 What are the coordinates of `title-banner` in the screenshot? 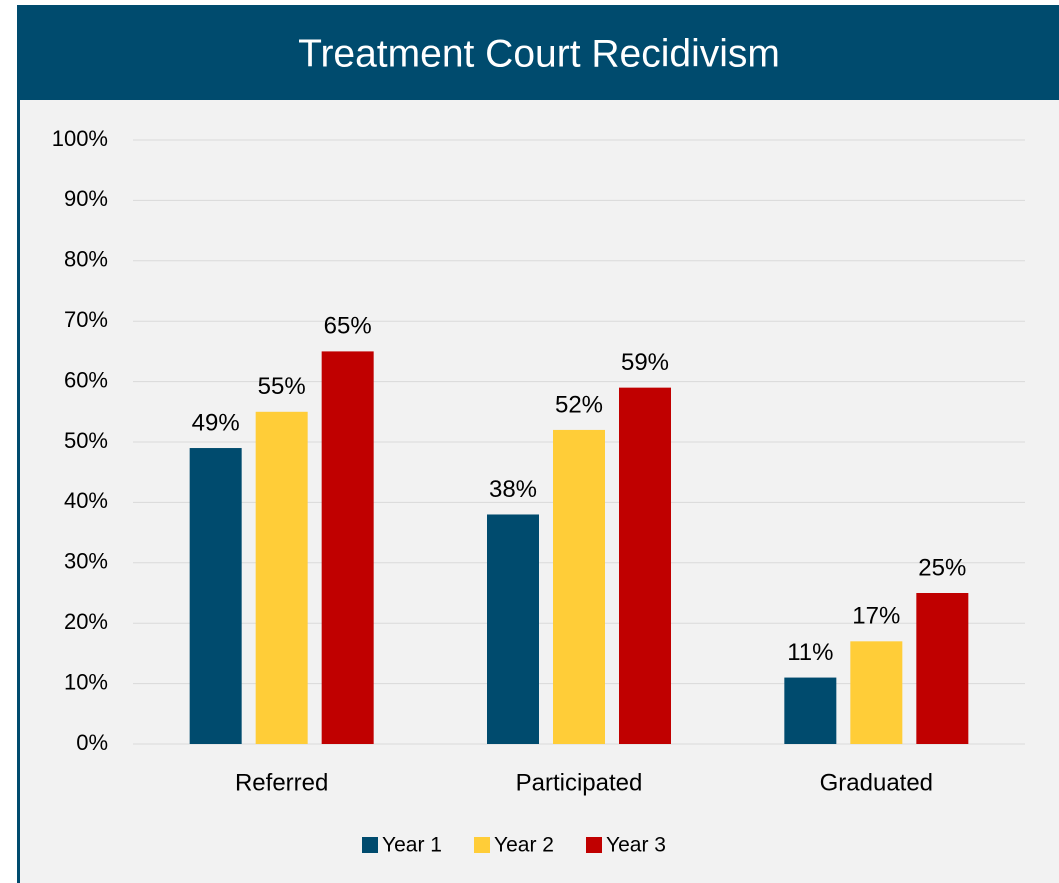 It's located at (538, 52).